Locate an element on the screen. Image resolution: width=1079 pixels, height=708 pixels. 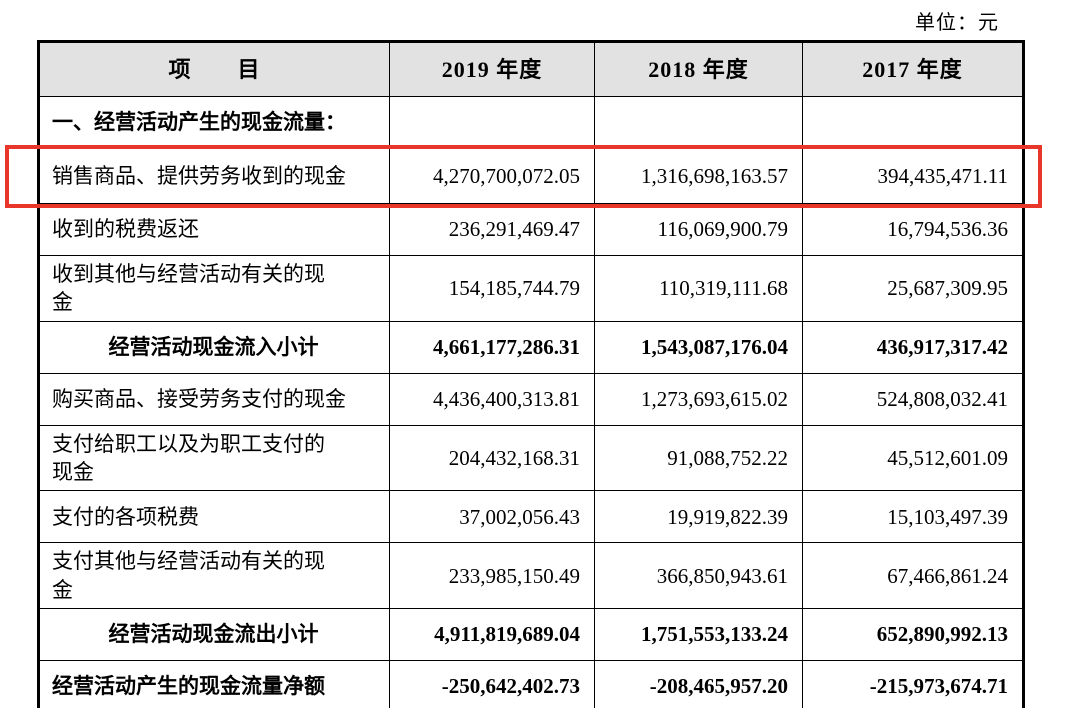
row-label: 收到的税费返还 is located at coordinates (214, 229).